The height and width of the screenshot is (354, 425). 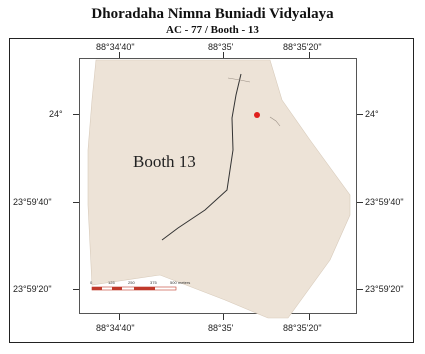 I want to click on scale-bar: 0 125 250 375 500 meters, so click(x=140, y=285).